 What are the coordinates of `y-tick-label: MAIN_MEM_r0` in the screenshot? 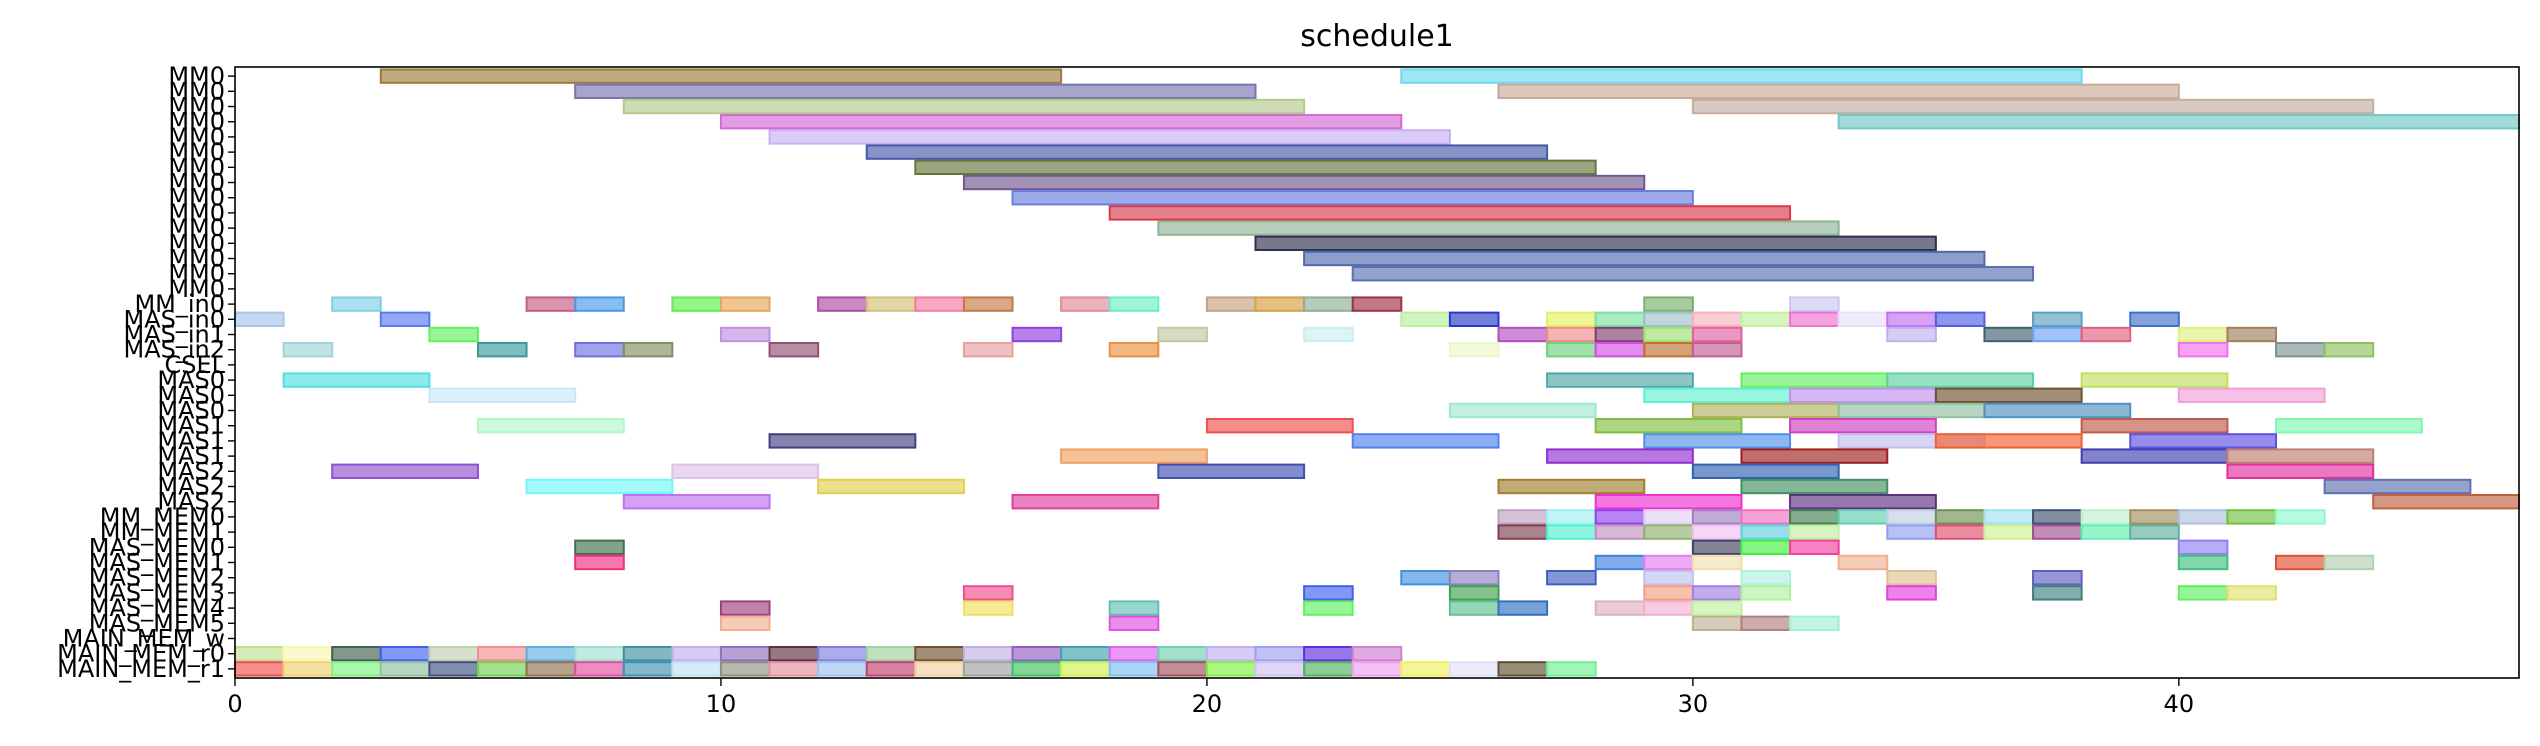 It's located at (141, 654).